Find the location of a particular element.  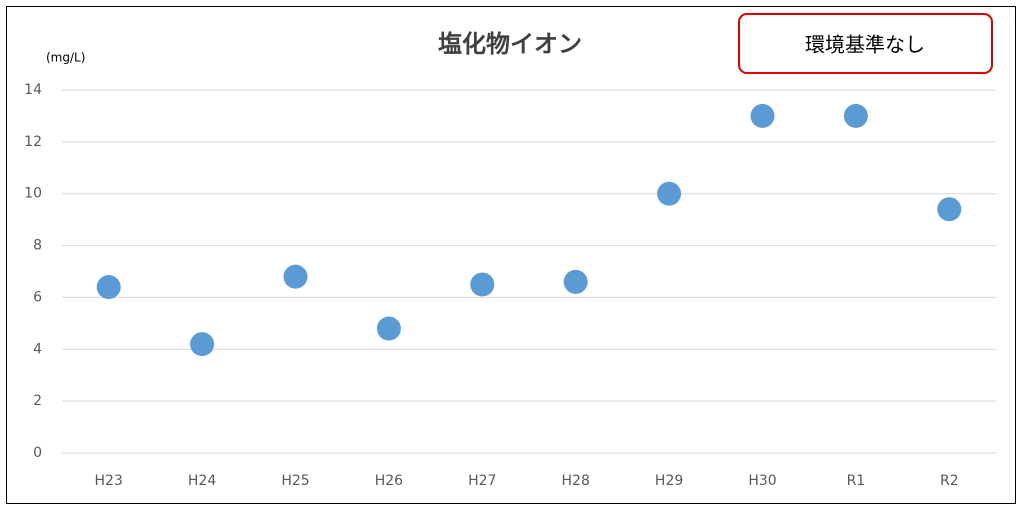

y-axis-label: (mg/L) is located at coordinates (65, 58).